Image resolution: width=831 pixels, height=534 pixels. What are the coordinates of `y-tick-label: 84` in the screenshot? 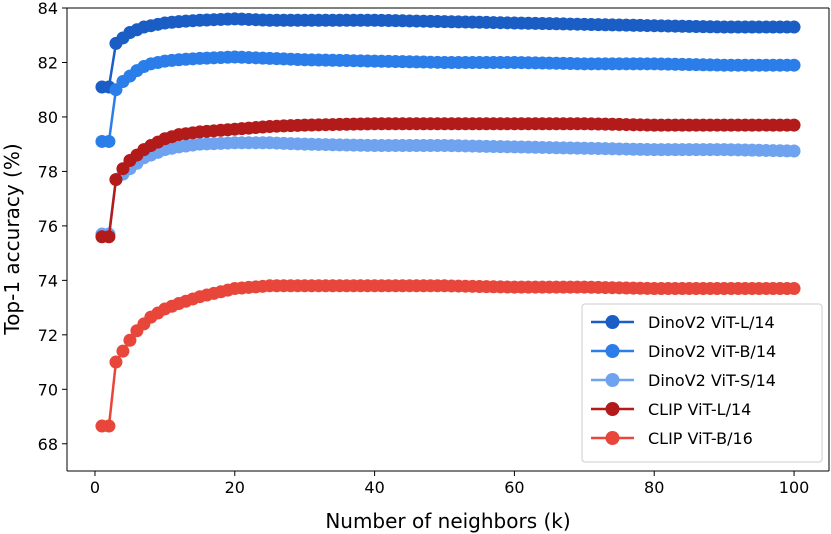 It's located at (48, 9).